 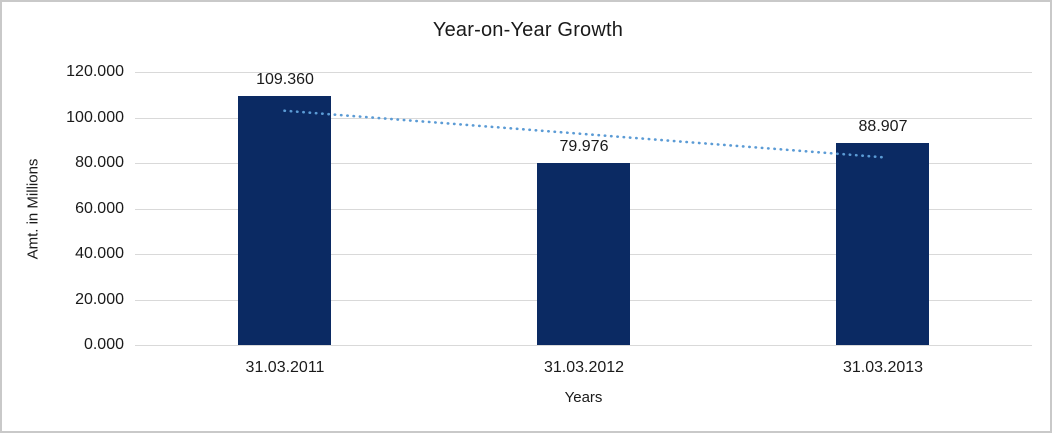 What do you see at coordinates (284, 220) in the screenshot?
I see `bar-31.03.2011` at bounding box center [284, 220].